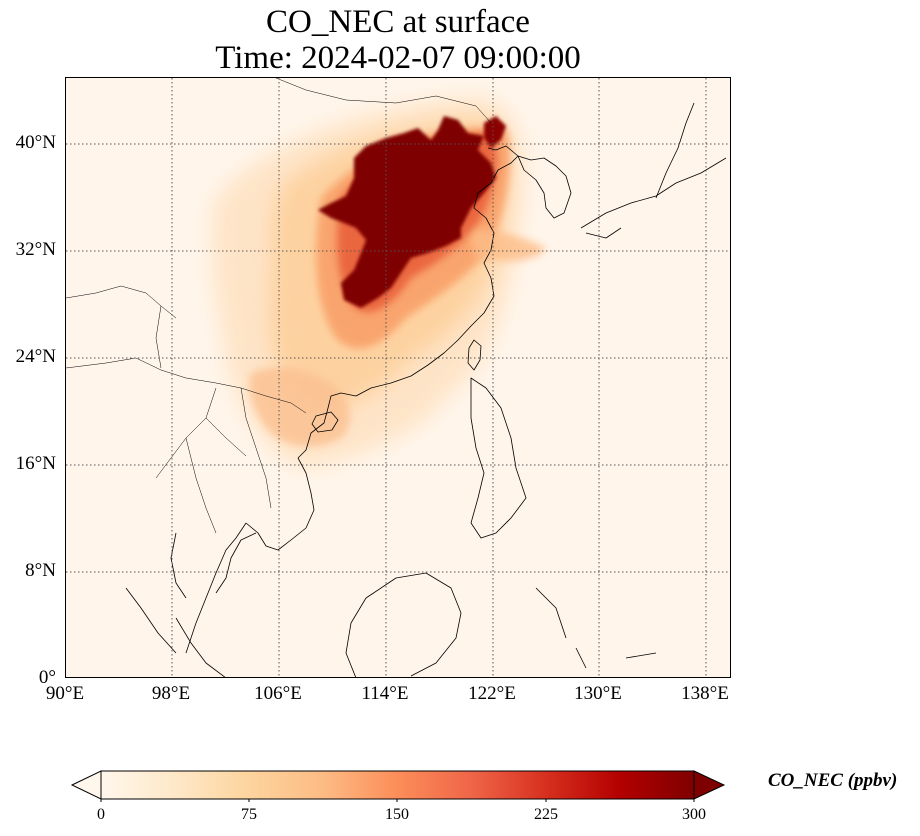 The height and width of the screenshot is (836, 920). Describe the element at coordinates (506, 244) in the screenshot. I see `plume-east-arm` at that location.